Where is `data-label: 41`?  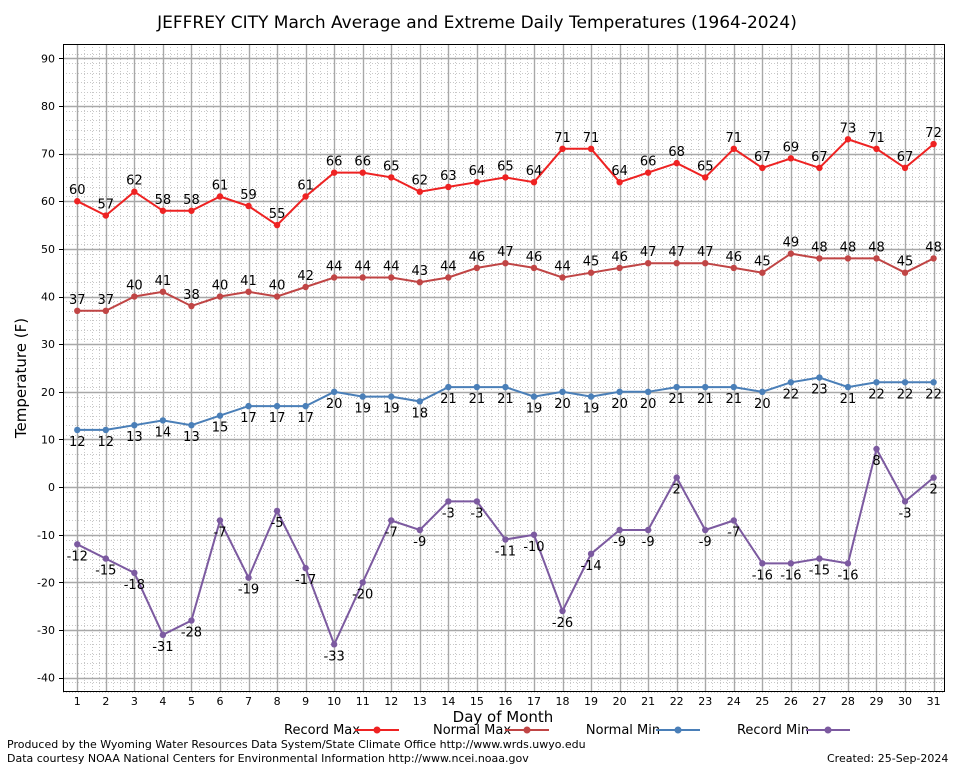 data-label: 41 is located at coordinates (163, 281).